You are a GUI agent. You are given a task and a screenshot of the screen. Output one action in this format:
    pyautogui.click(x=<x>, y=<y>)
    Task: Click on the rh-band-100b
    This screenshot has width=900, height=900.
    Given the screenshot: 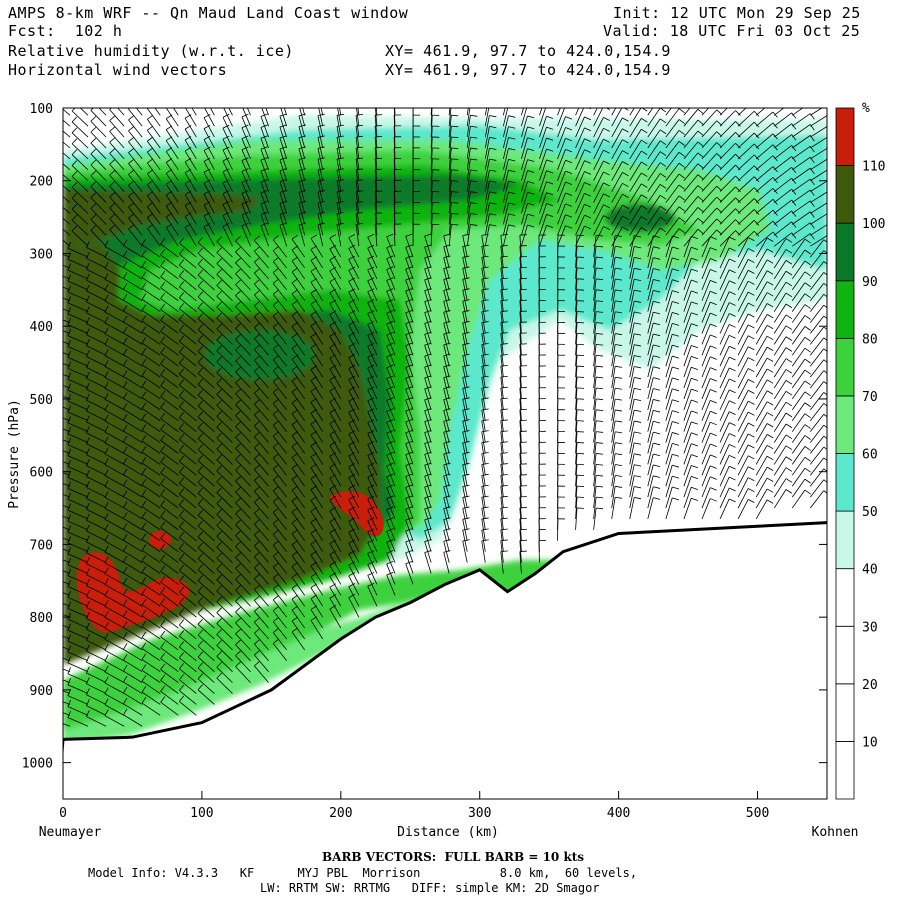 What is the action you would take?
    pyautogui.click(x=151, y=220)
    